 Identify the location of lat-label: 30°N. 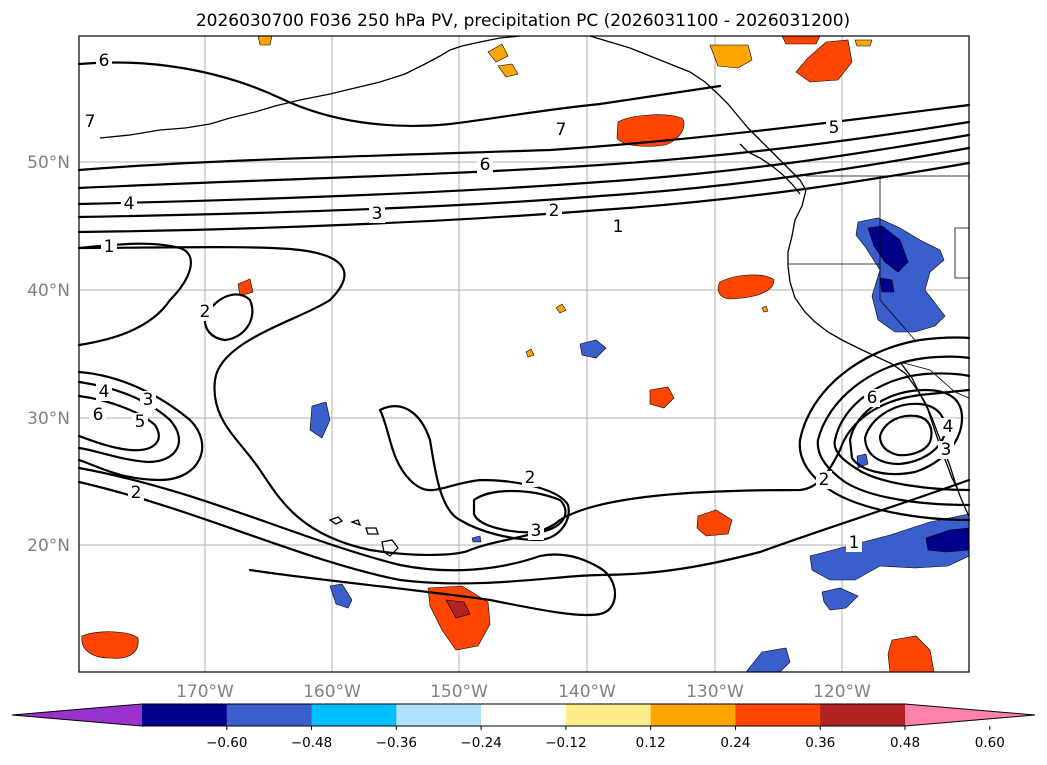
(48, 419).